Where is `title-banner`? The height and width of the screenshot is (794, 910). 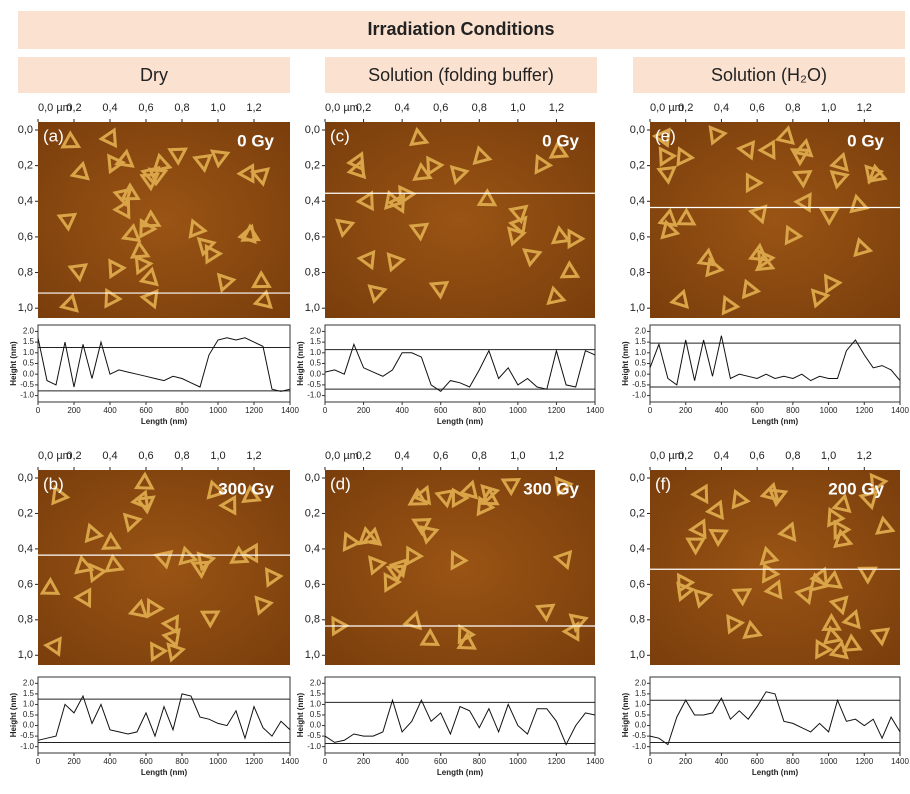
title-banner is located at coordinates (461, 30).